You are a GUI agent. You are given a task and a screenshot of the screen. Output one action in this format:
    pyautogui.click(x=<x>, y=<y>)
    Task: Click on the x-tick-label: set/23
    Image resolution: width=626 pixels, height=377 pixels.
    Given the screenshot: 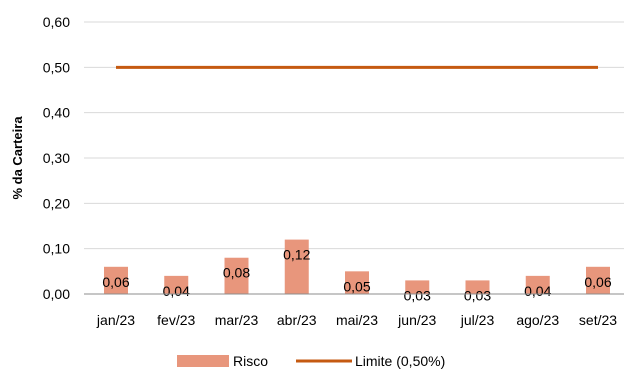 What is the action you would take?
    pyautogui.click(x=598, y=320)
    